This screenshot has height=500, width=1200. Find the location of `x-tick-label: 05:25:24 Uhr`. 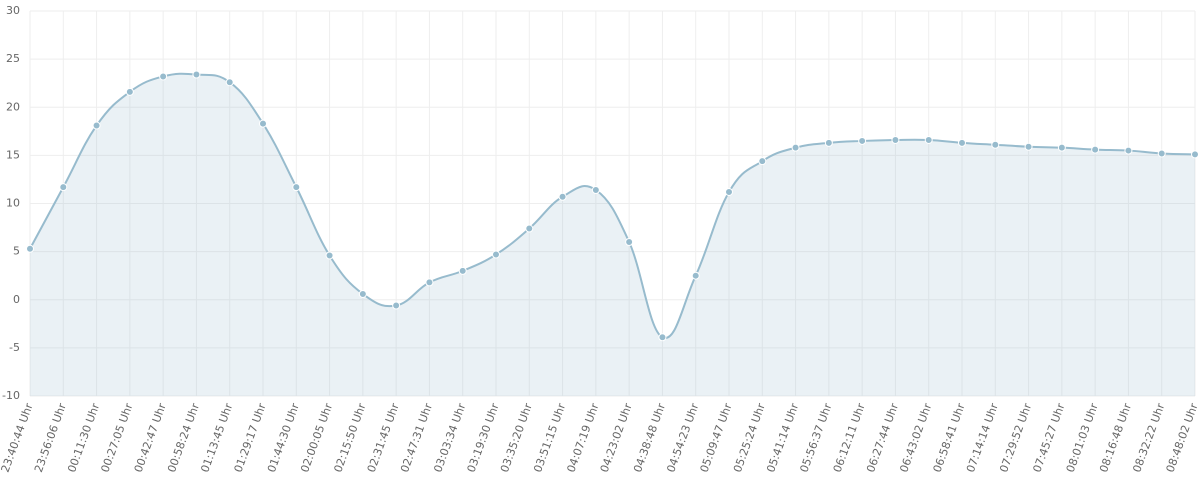

x-tick-label: 05:25:24 Uhr is located at coordinates (749, 437).